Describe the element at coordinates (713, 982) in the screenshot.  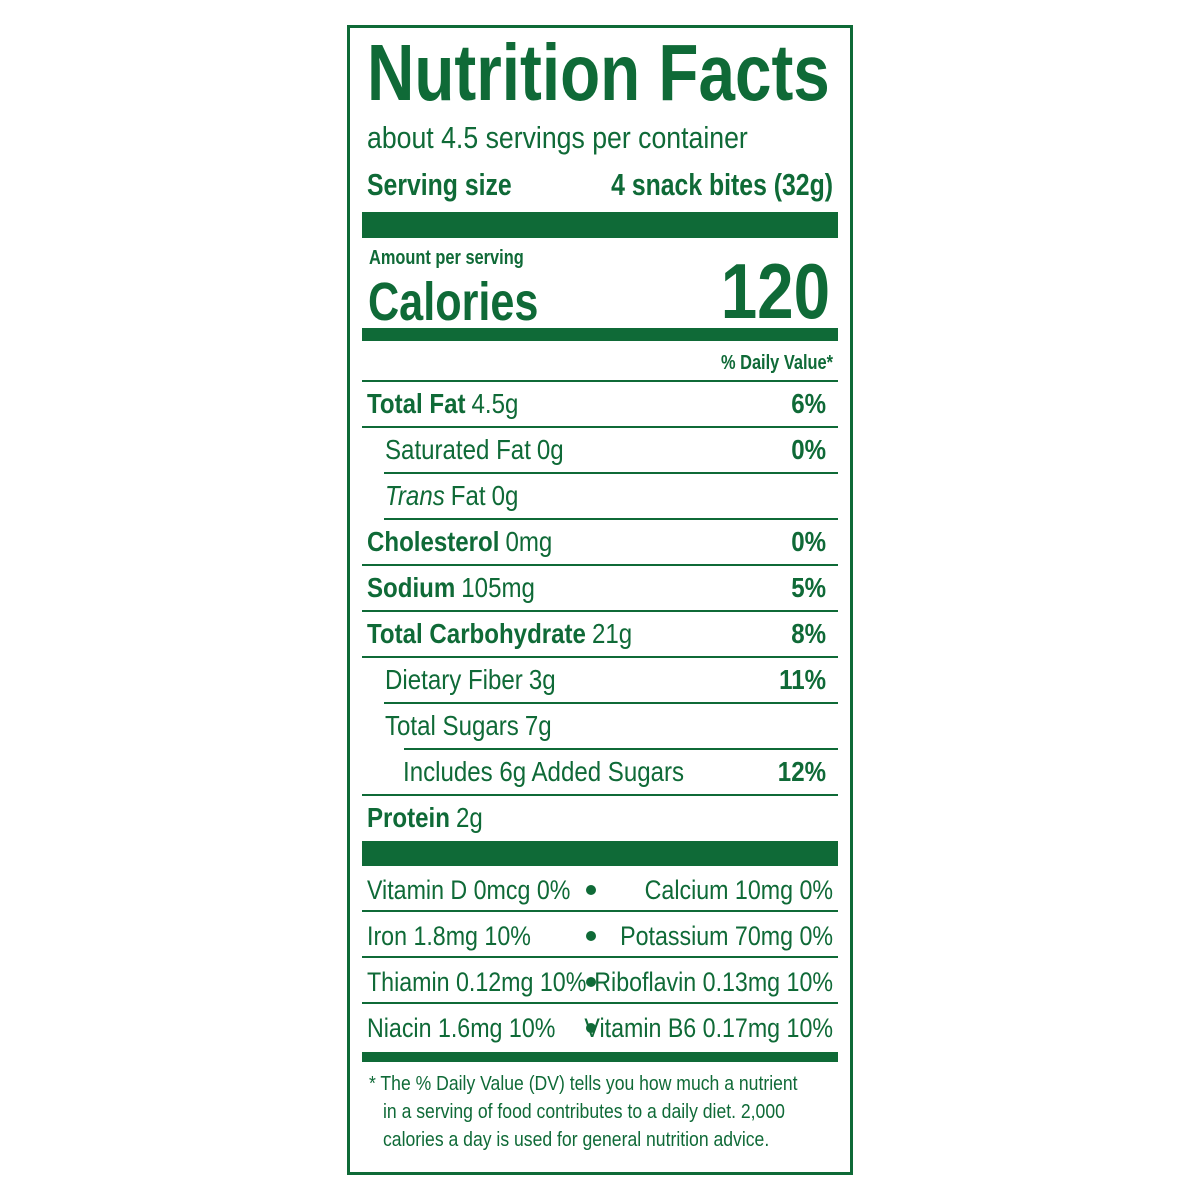
I see `vitamin-right: Riboflavin 0.13mg 10%` at that location.